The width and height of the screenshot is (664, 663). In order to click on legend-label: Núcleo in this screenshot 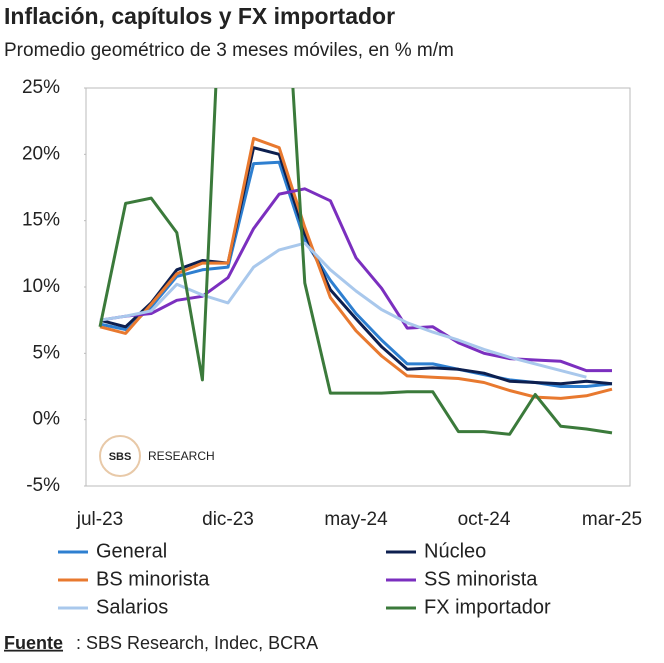, I will do `click(455, 551)`.